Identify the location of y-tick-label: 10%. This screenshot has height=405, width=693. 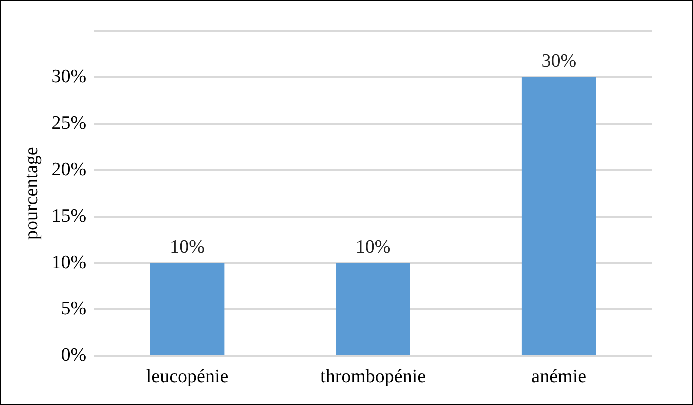
(69, 263).